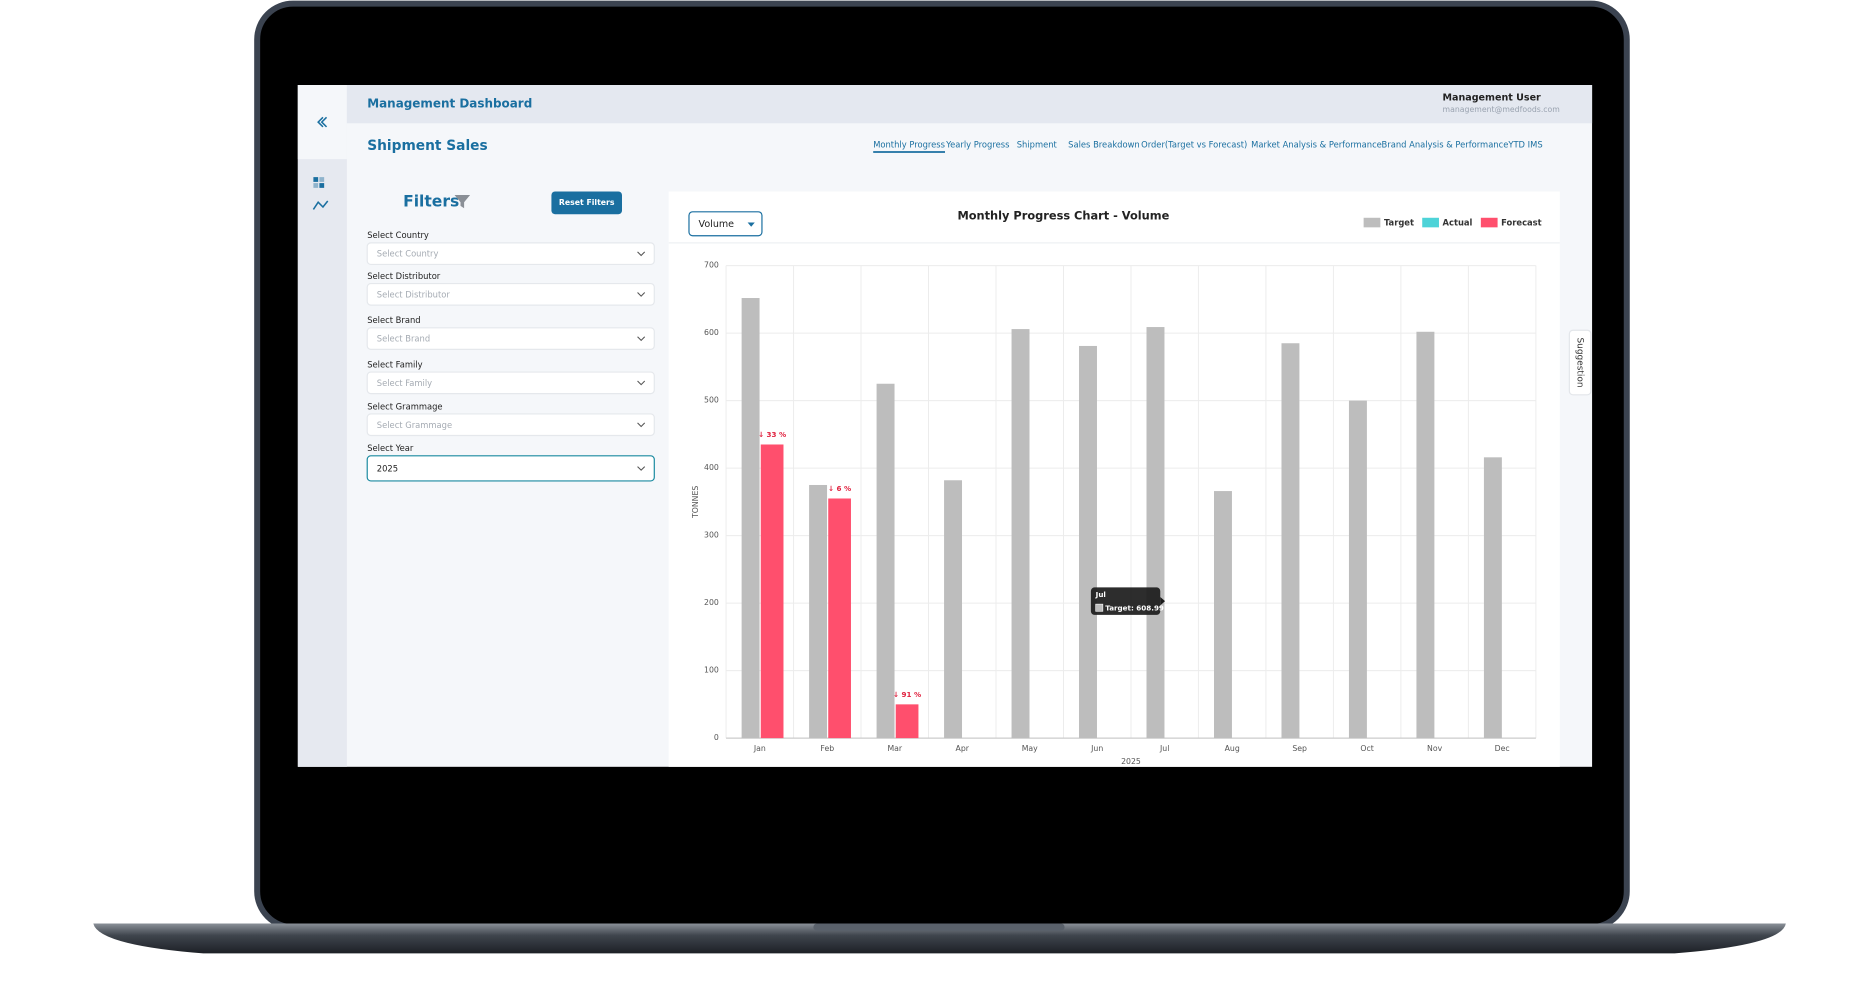 The height and width of the screenshot is (985, 1866). What do you see at coordinates (939, 938) in the screenshot?
I see `laptop-base` at bounding box center [939, 938].